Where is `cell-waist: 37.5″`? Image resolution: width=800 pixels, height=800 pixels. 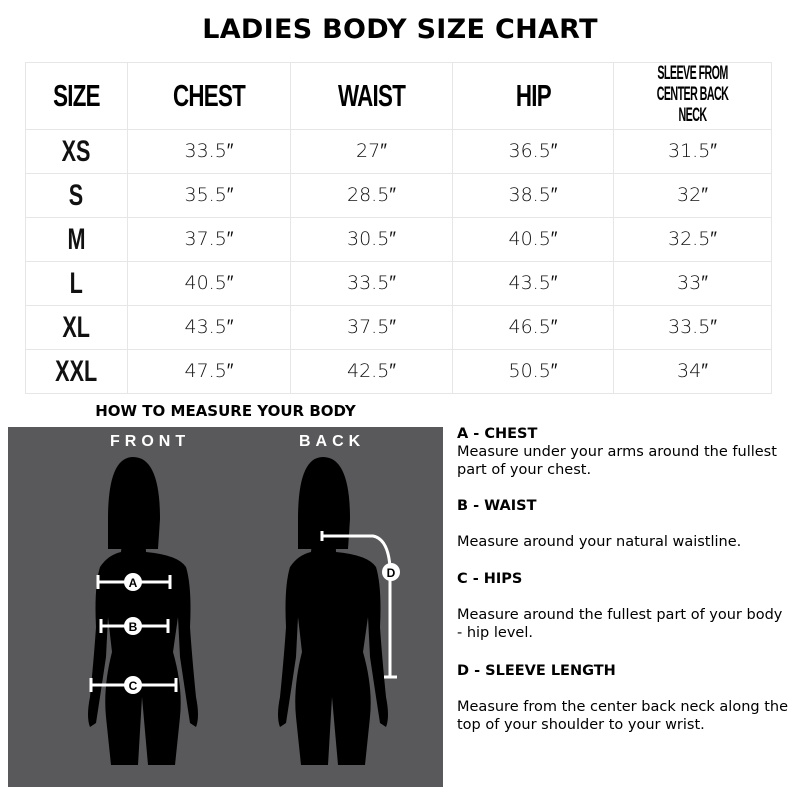
cell-waist: 37.5″ is located at coordinates (371, 327).